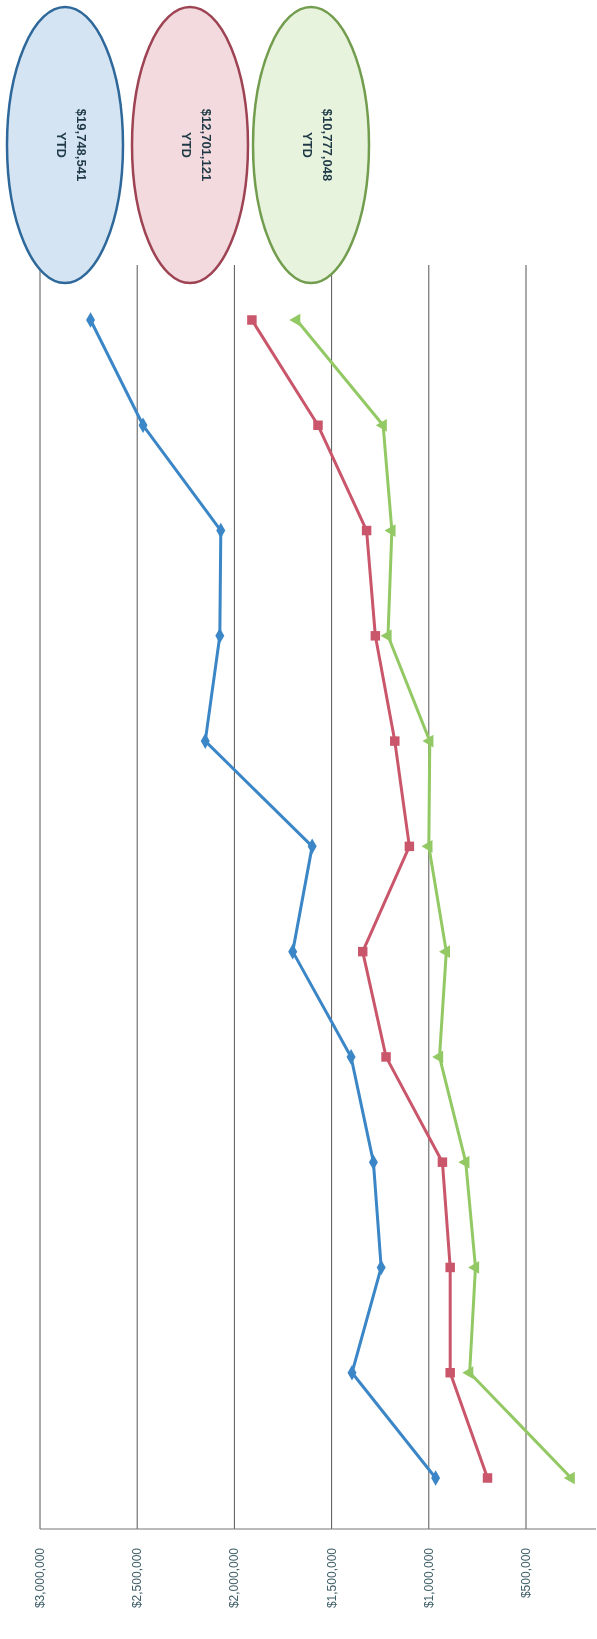  Describe the element at coordinates (331, 1578) in the screenshot. I see `x-tick-label: $1,500,000` at that location.